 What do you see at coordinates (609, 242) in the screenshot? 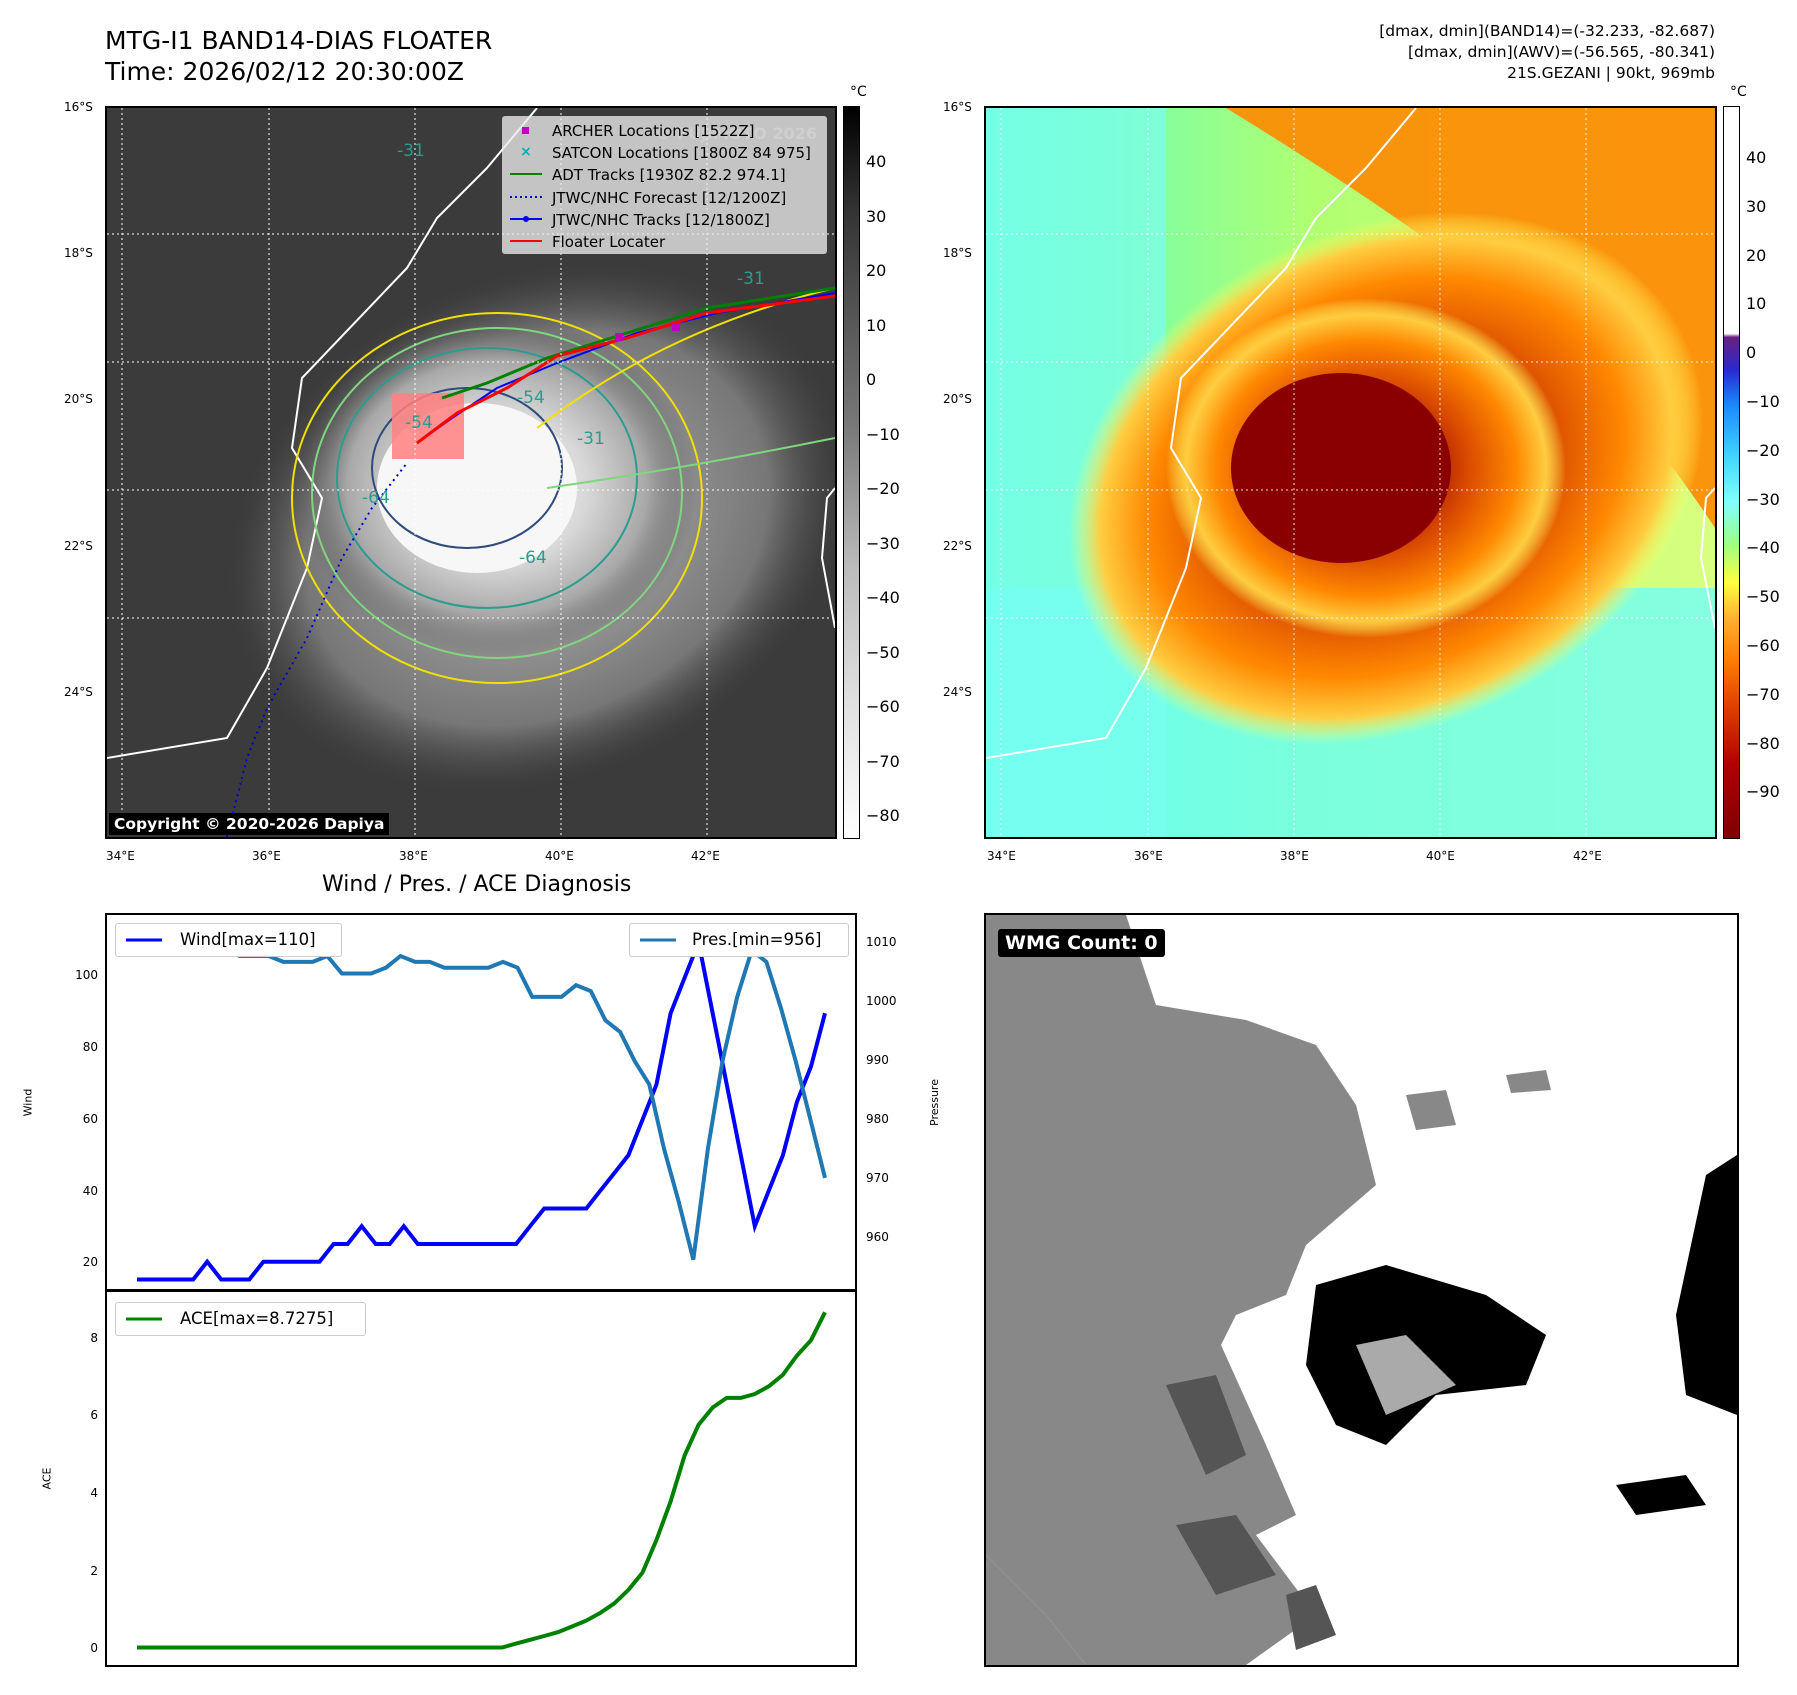
I see `legend-floater: Floater Locater` at bounding box center [609, 242].